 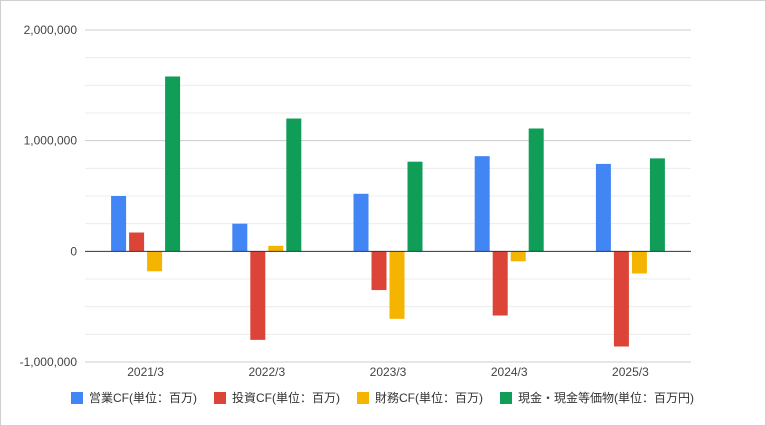 What do you see at coordinates (49, 362) in the screenshot?
I see `y-tick-label: -1,000,000` at bounding box center [49, 362].